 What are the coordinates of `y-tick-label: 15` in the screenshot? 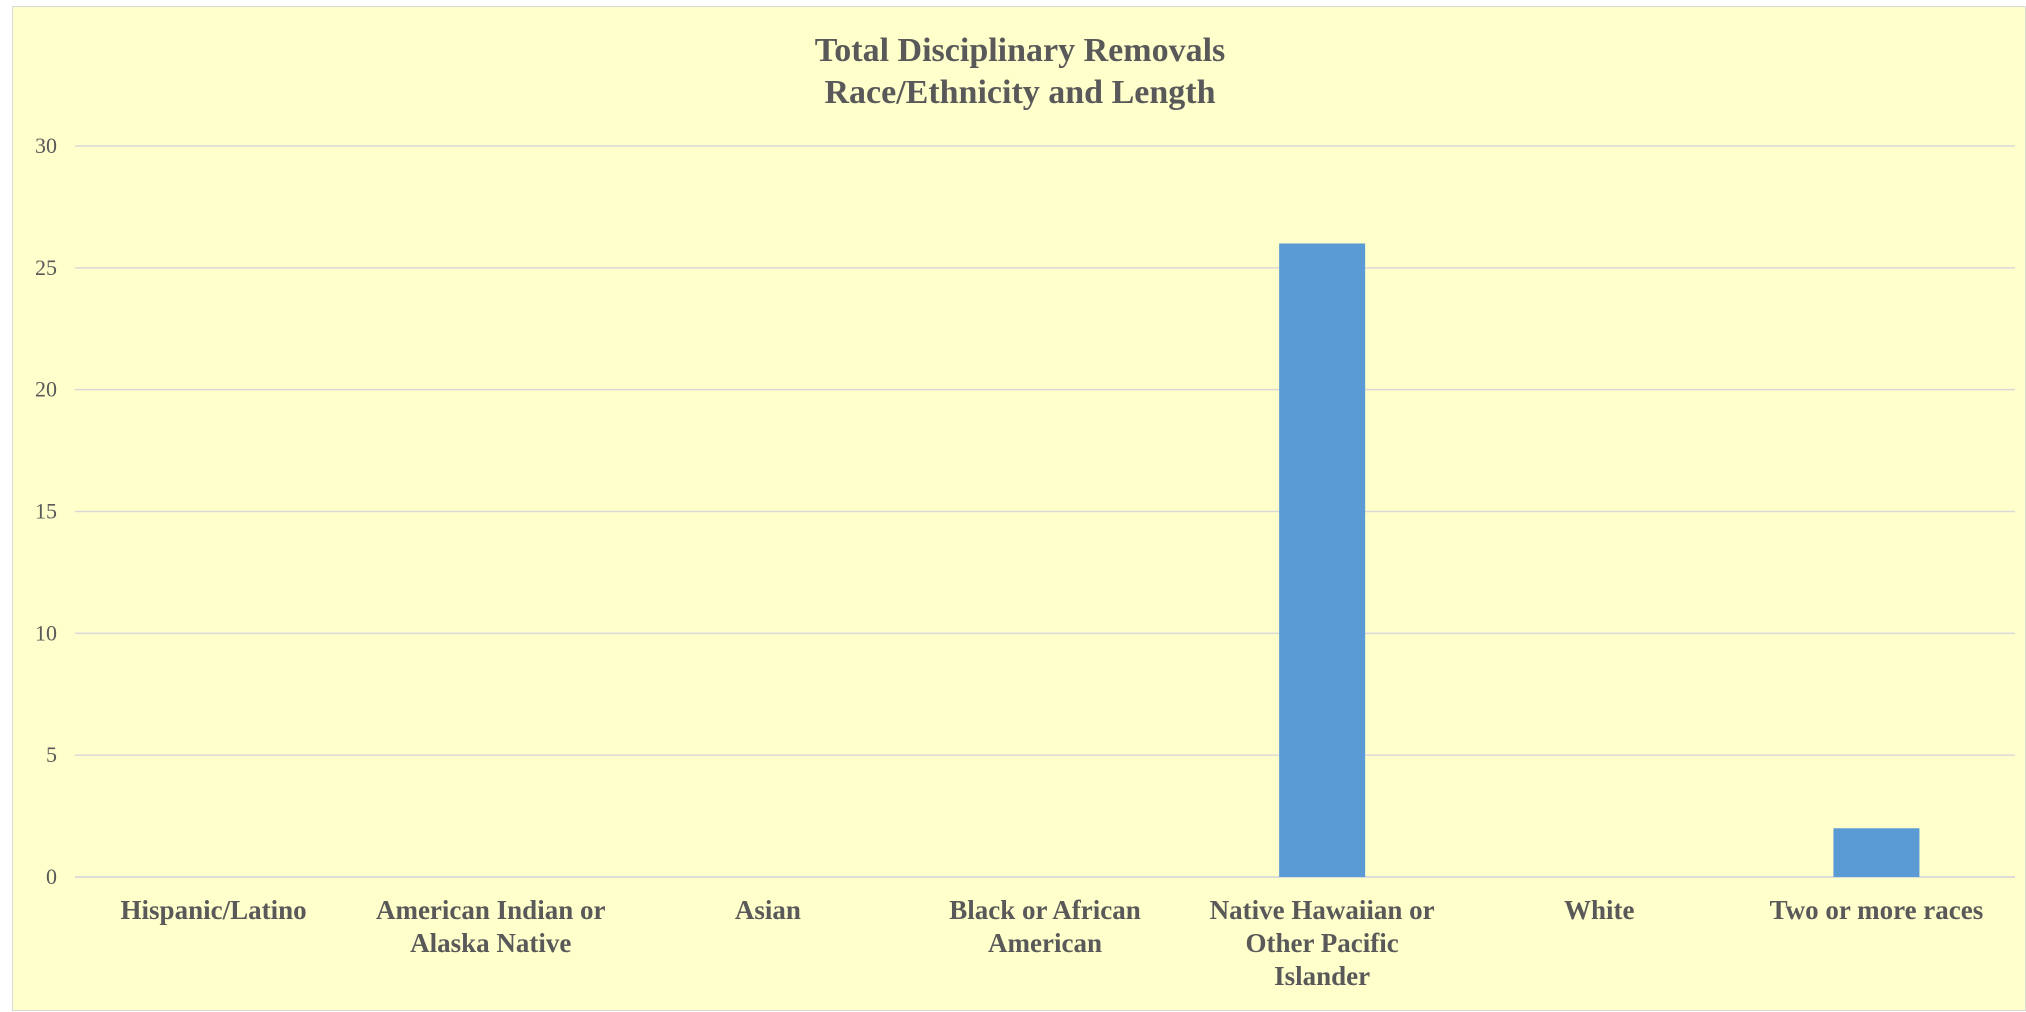 It's located at (46, 511).